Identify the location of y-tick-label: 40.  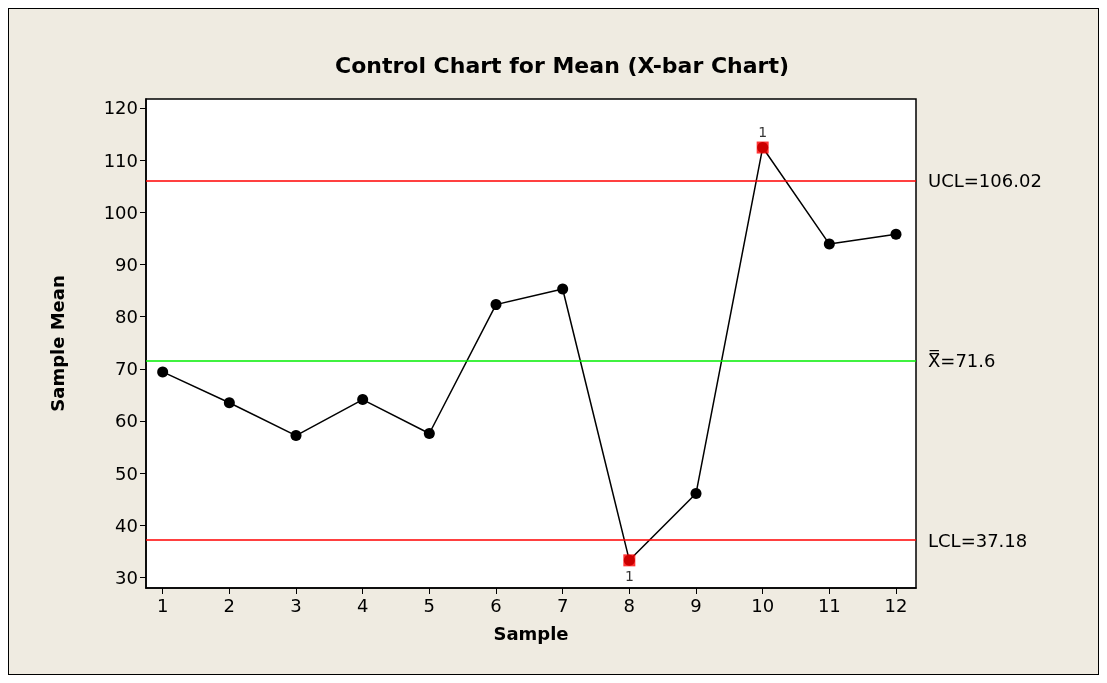
(126, 525).